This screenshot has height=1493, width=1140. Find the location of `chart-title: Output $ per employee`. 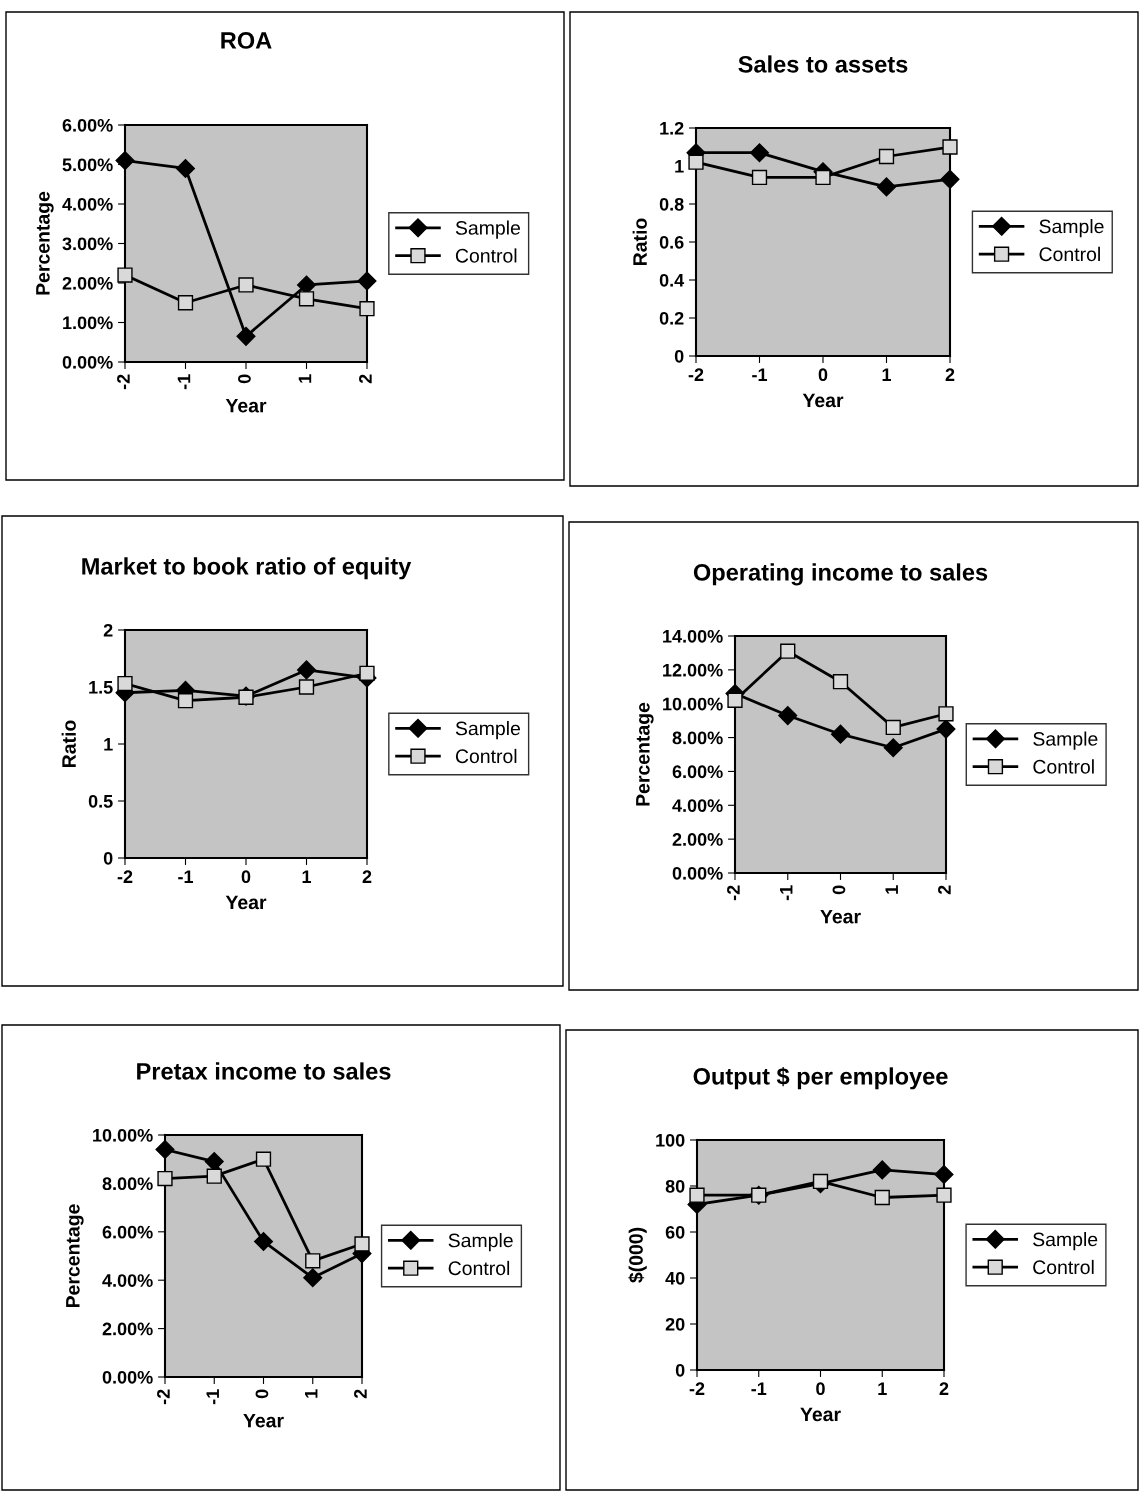

chart-title: Output $ per employee is located at coordinates (820, 1078).